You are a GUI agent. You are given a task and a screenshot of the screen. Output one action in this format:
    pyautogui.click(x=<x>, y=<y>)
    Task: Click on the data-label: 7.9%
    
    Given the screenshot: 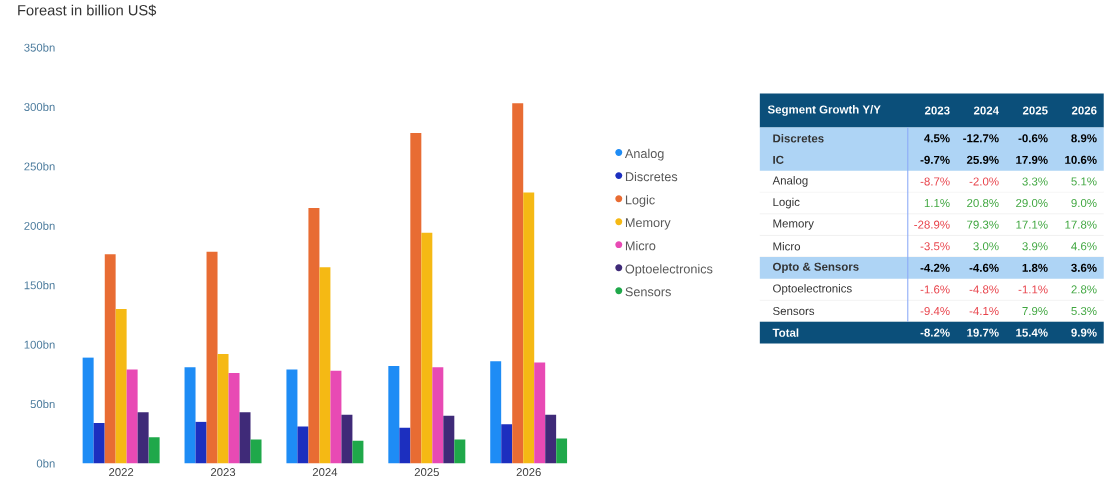 What is the action you would take?
    pyautogui.click(x=1035, y=310)
    